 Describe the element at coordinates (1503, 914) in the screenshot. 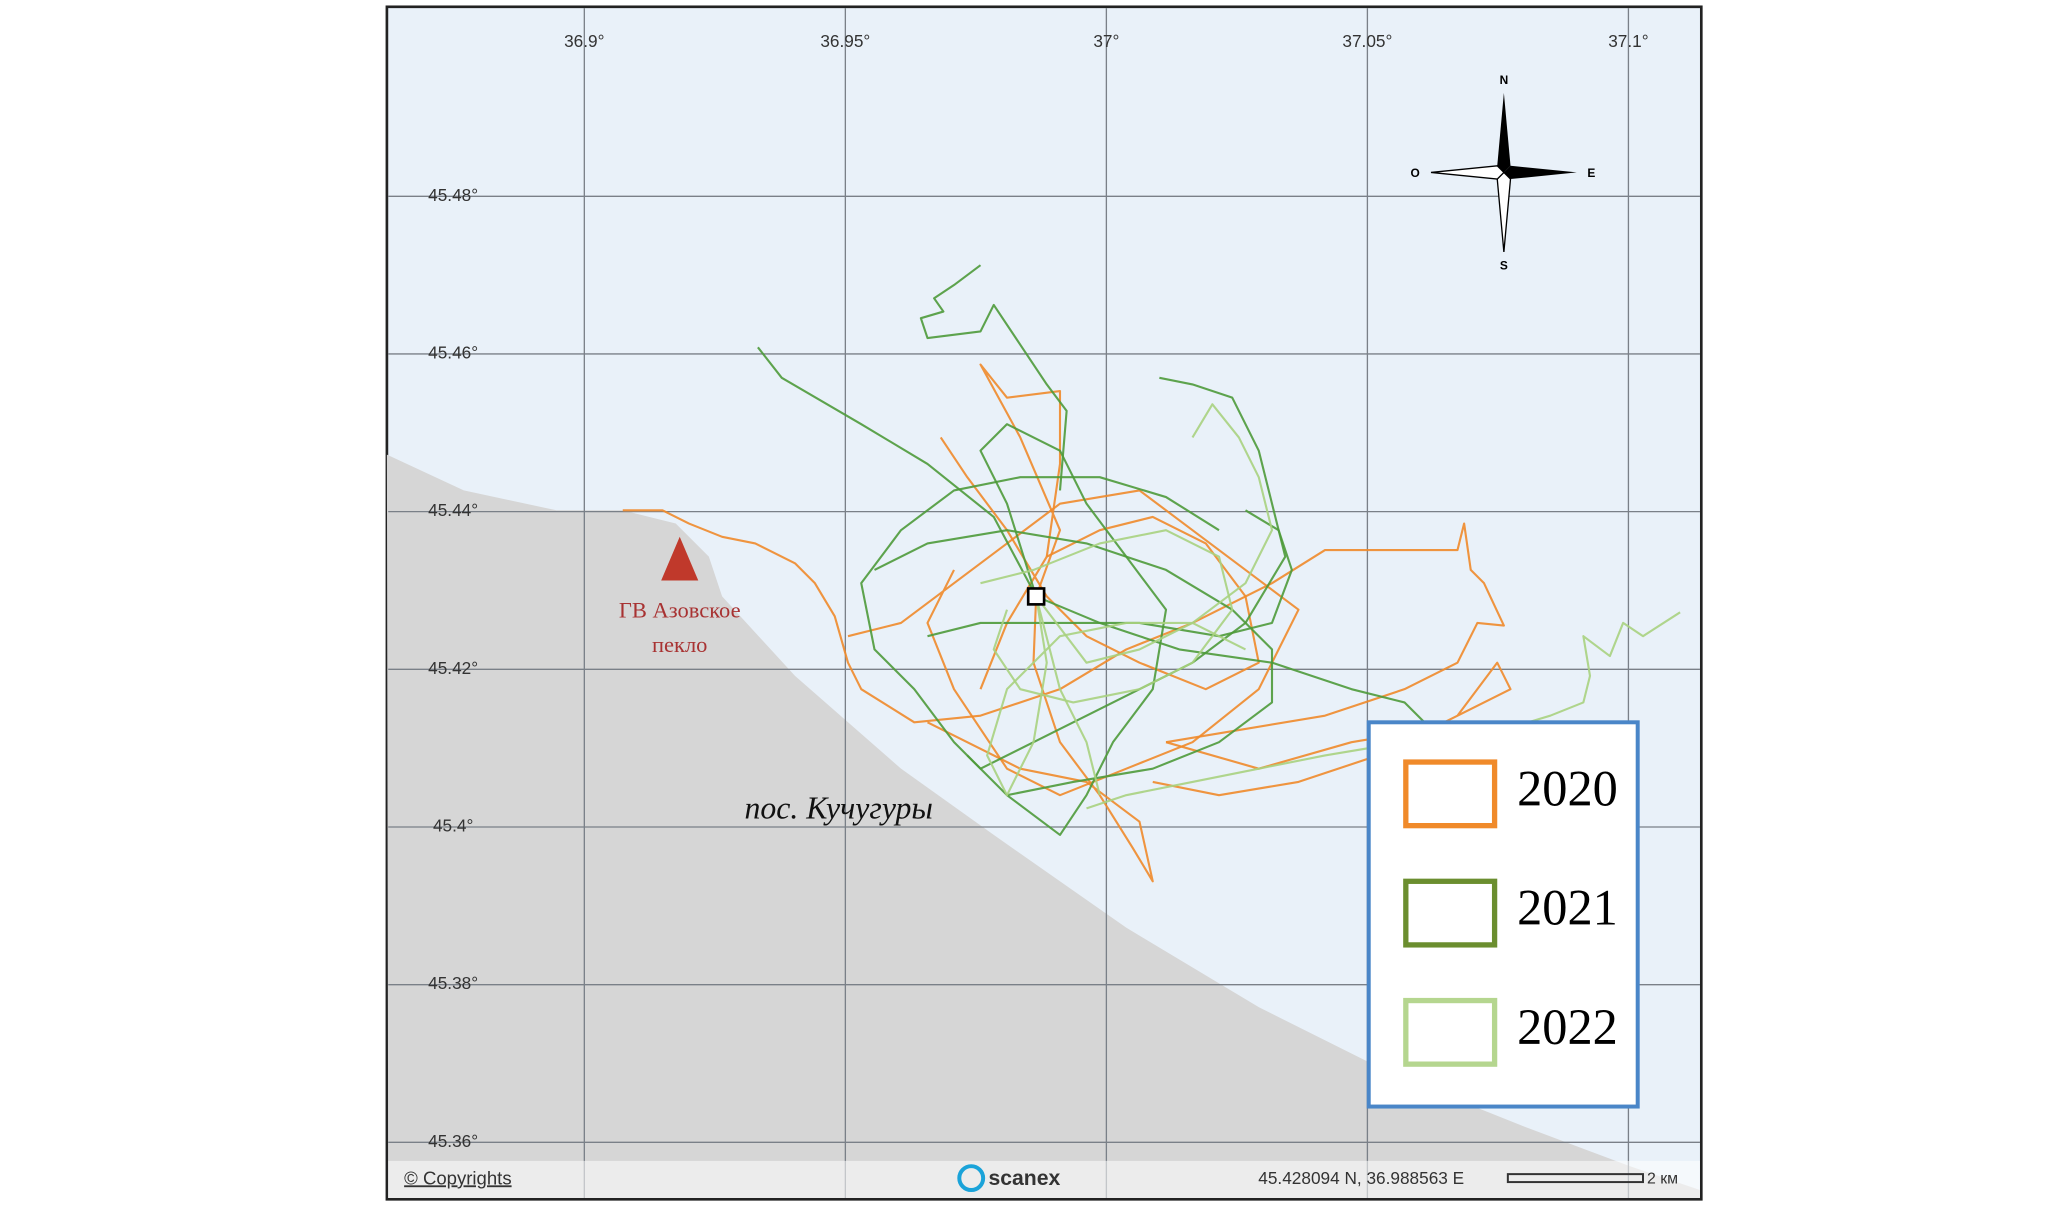

I see `legend: 2020 2021 2022` at that location.